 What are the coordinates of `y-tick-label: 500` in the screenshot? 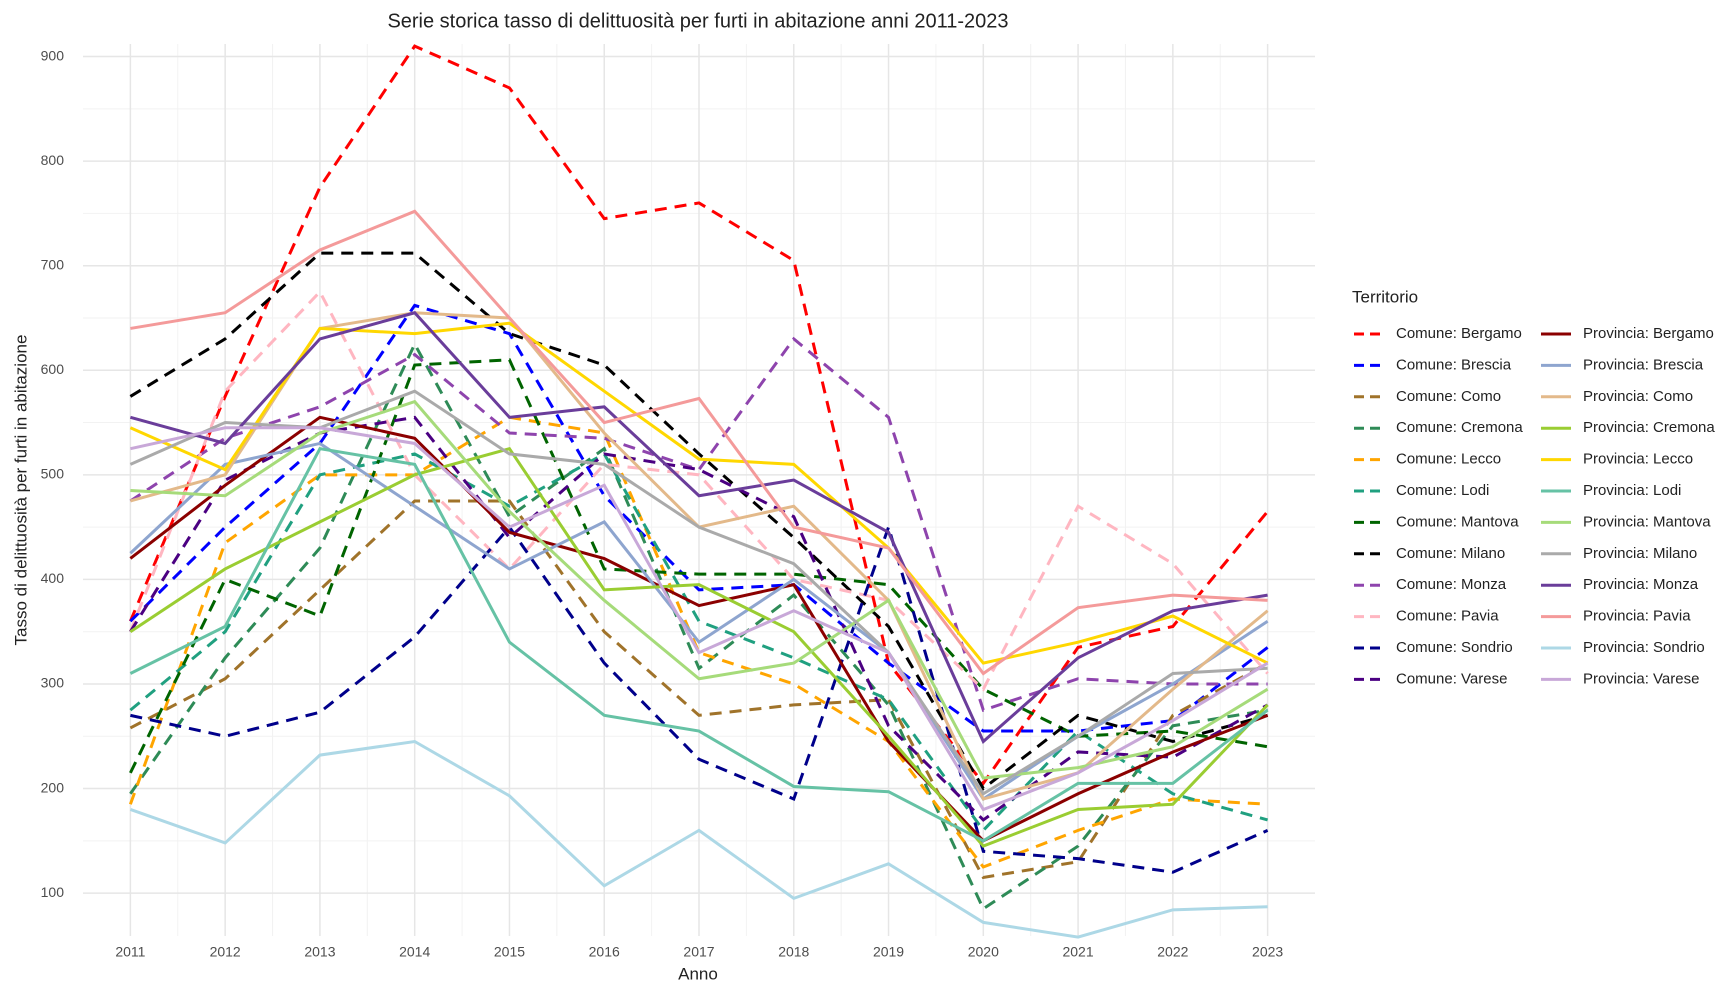 It's located at (53, 474).